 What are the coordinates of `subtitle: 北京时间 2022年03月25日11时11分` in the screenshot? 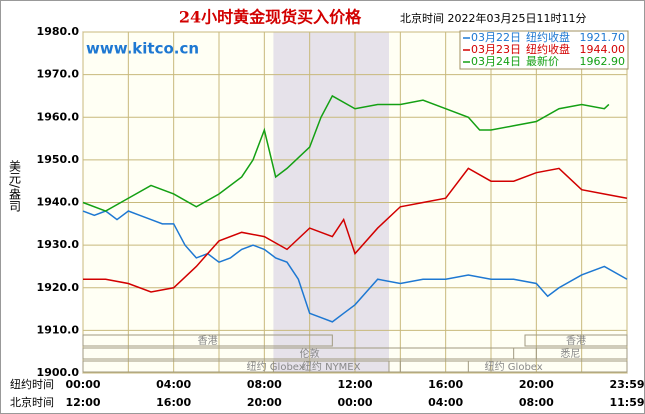 It's located at (493, 18).